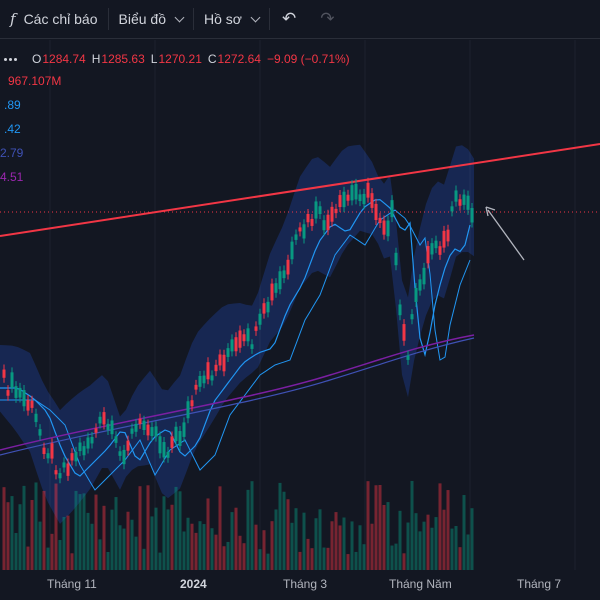  I want to click on undo-icon: ↶, so click(289, 18).